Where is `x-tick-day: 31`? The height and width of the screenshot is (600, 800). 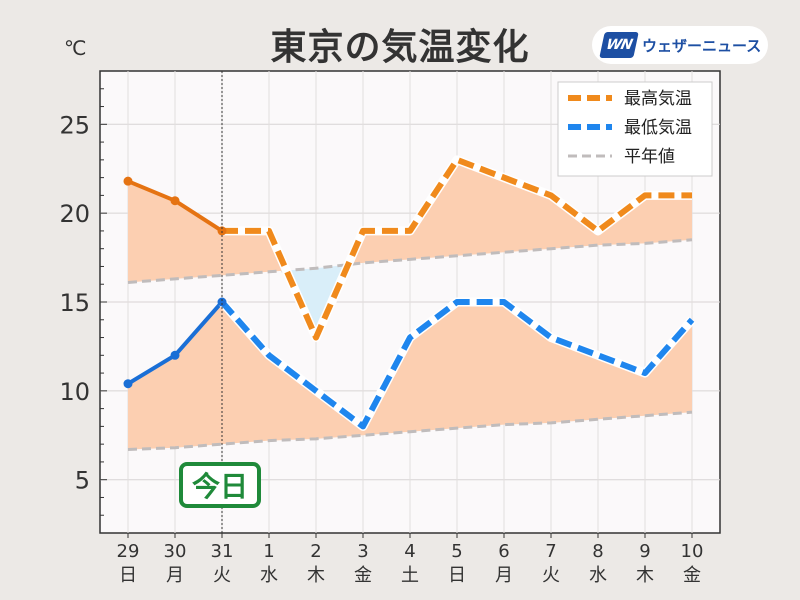 x-tick-day: 31 is located at coordinates (222, 551).